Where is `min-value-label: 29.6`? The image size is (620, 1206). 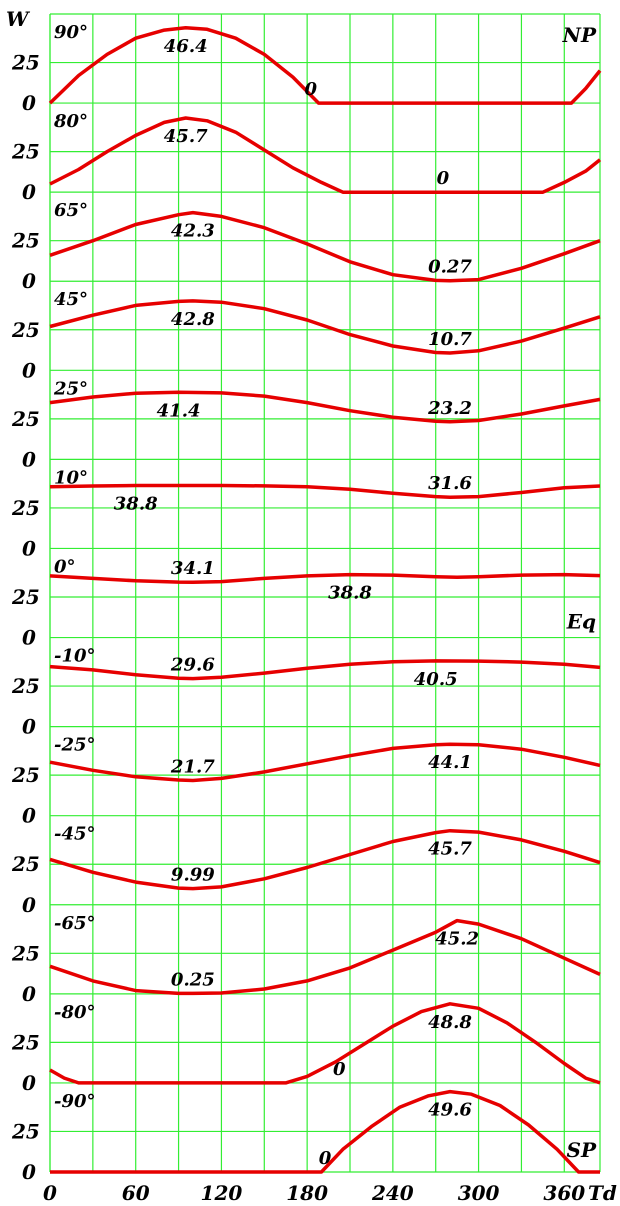 min-value-label: 29.6 is located at coordinates (192, 665).